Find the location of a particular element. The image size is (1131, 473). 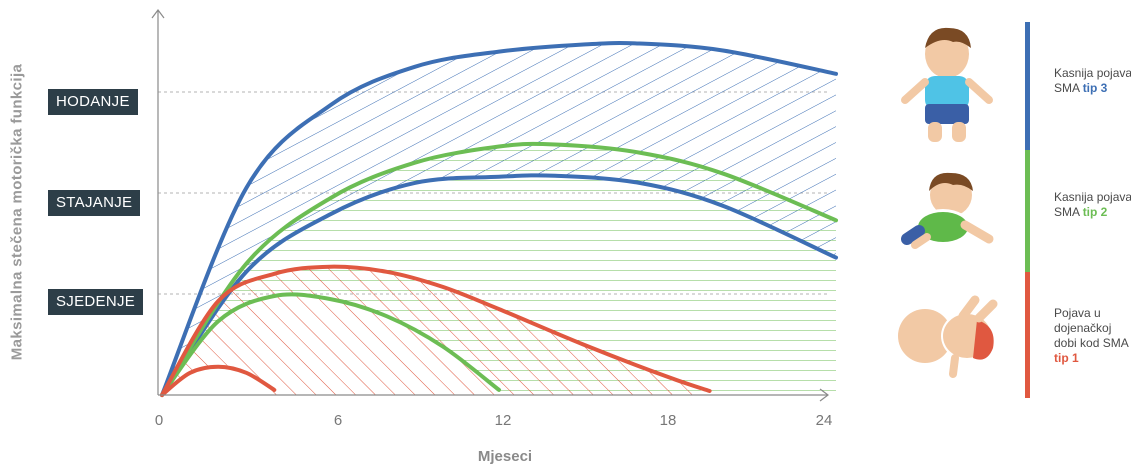

x-tick-label: 6 is located at coordinates (338, 420).